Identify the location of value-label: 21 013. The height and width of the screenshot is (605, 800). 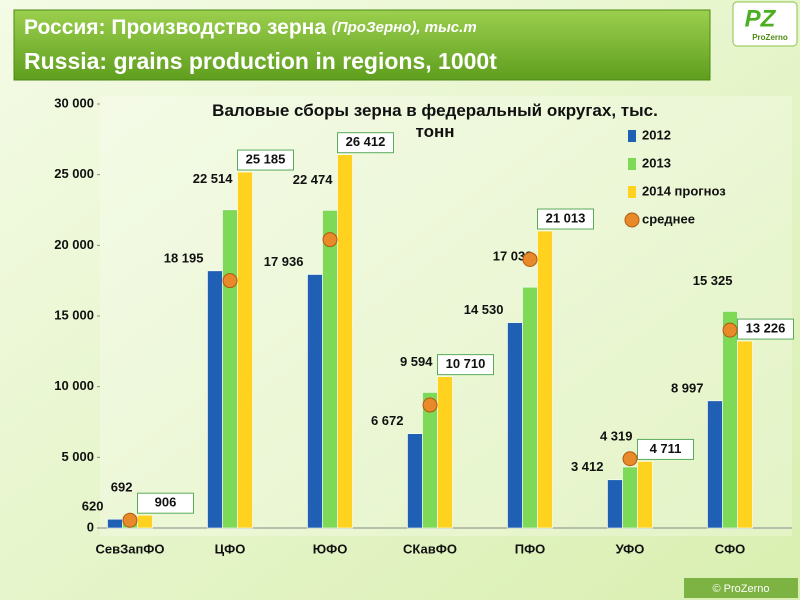
(566, 217).